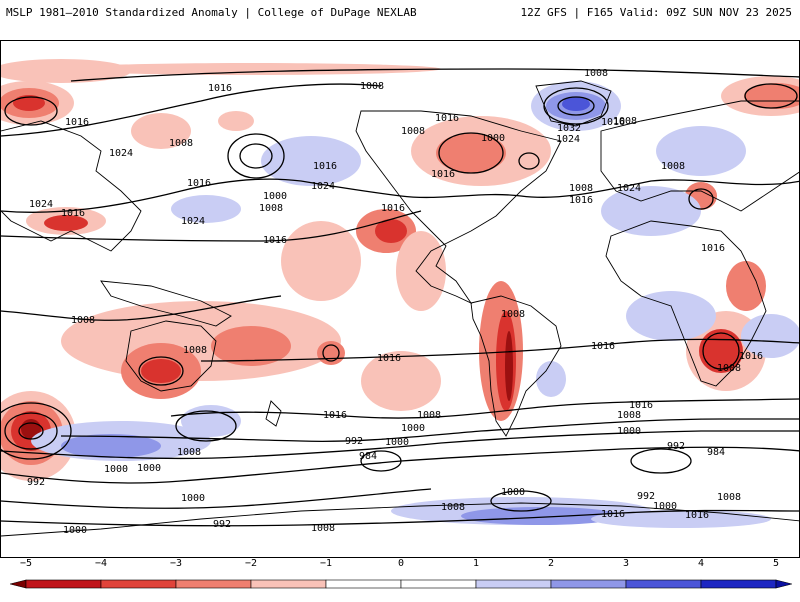 The image size is (800, 602). Describe the element at coordinates (166, 303) in the screenshot. I see `maritime-outline` at that location.